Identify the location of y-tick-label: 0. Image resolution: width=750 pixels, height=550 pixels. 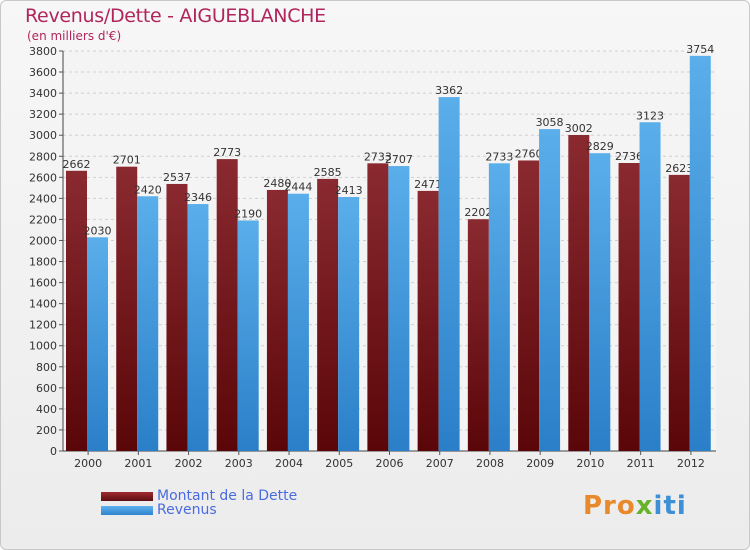
(53, 451).